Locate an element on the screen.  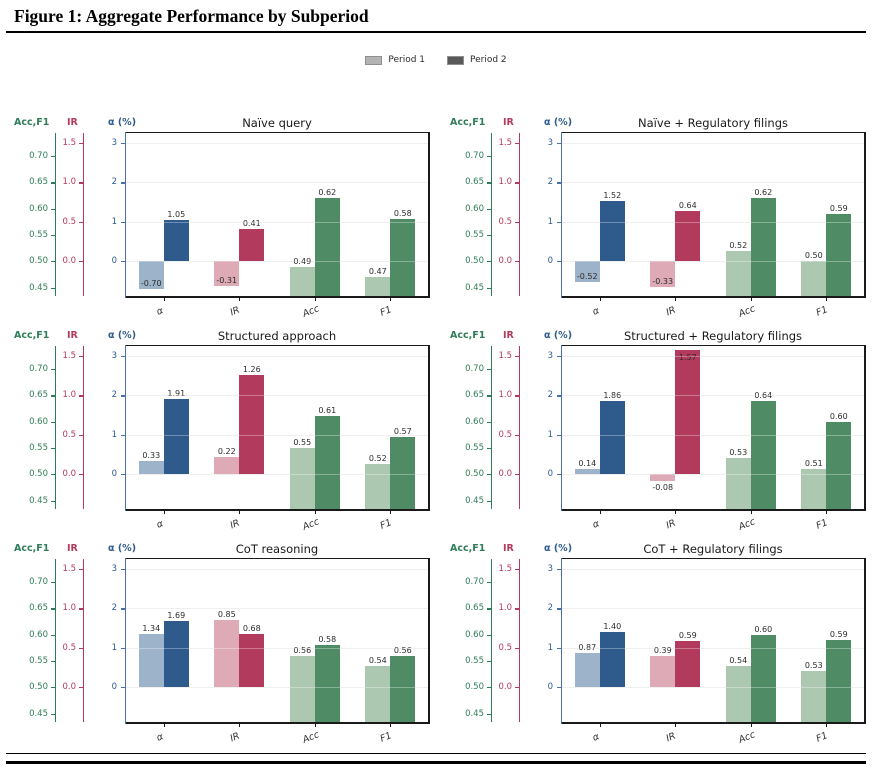
legend-item-period-1: Period 1 is located at coordinates (395, 60).